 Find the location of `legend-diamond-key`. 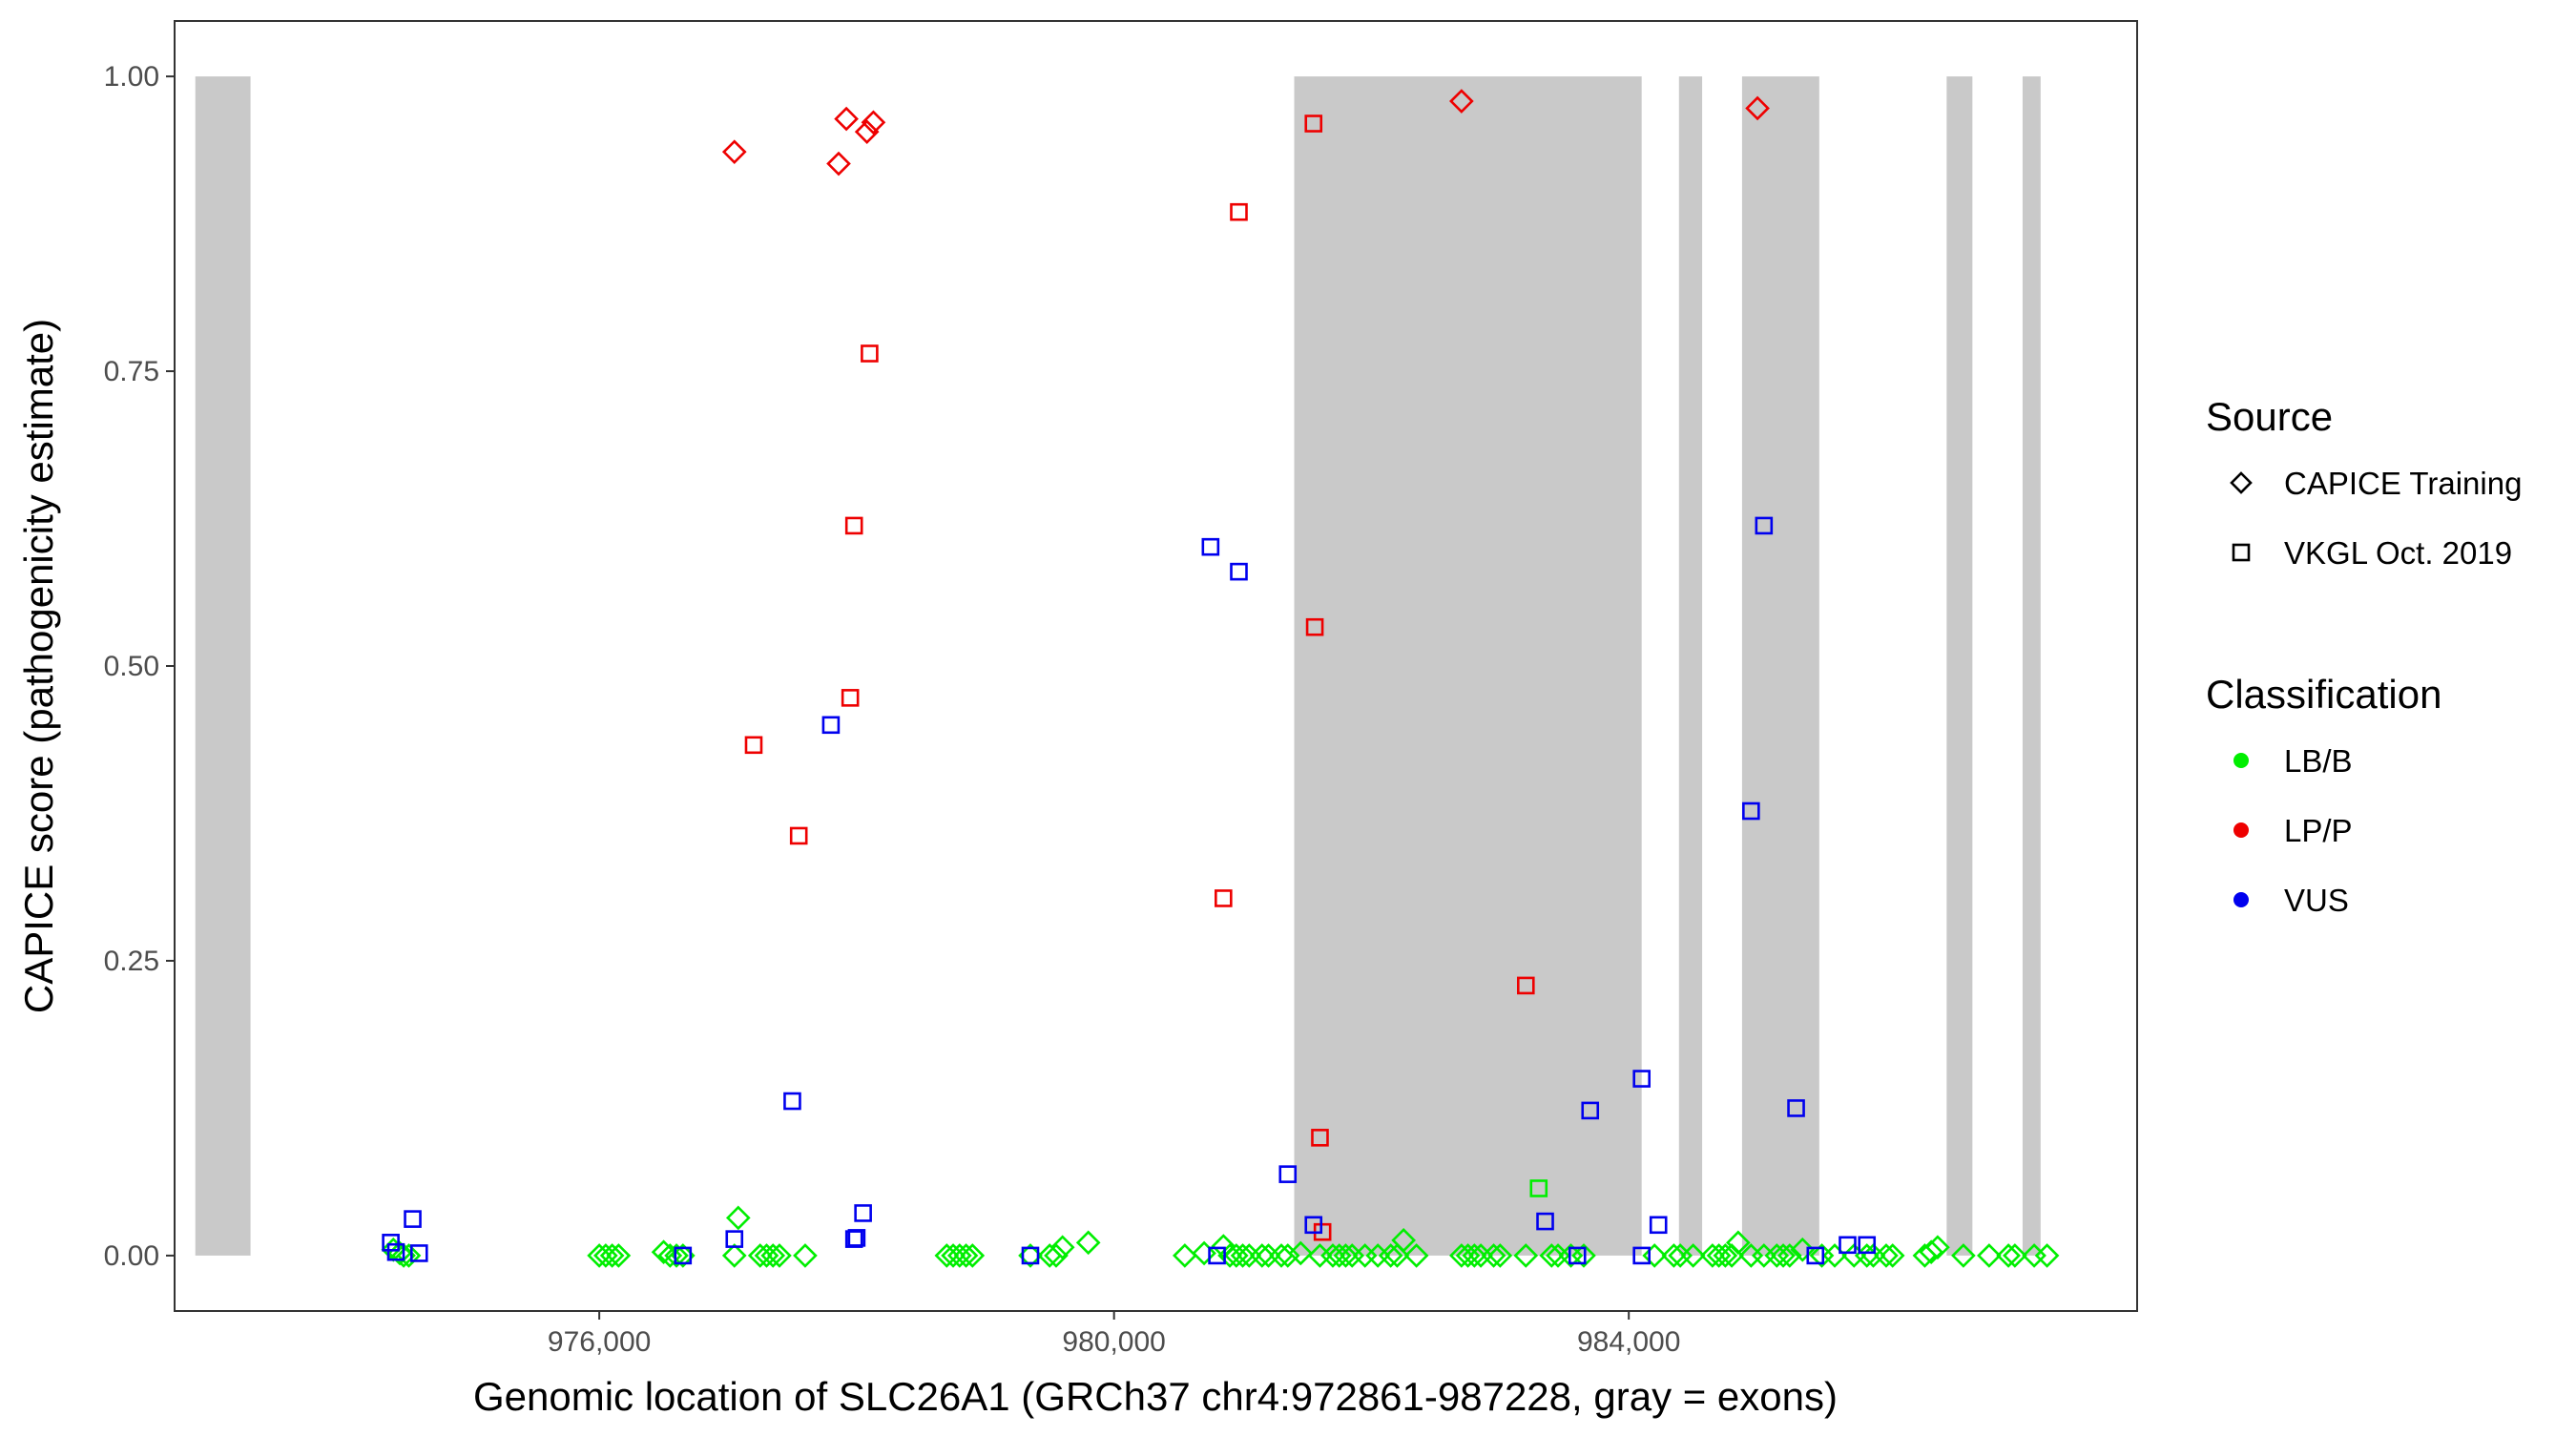

legend-diamond-key is located at coordinates (2241, 482).